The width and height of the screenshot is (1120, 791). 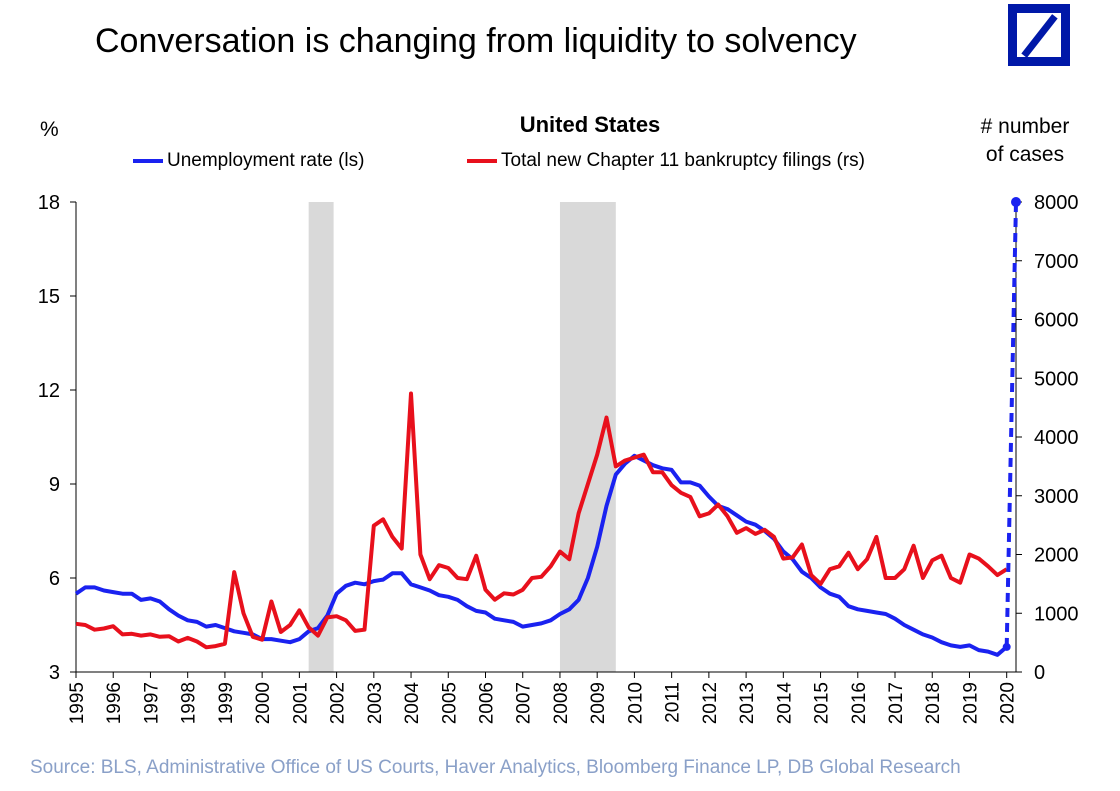 I want to click on legend-swatch-unemployment, so click(x=148, y=161).